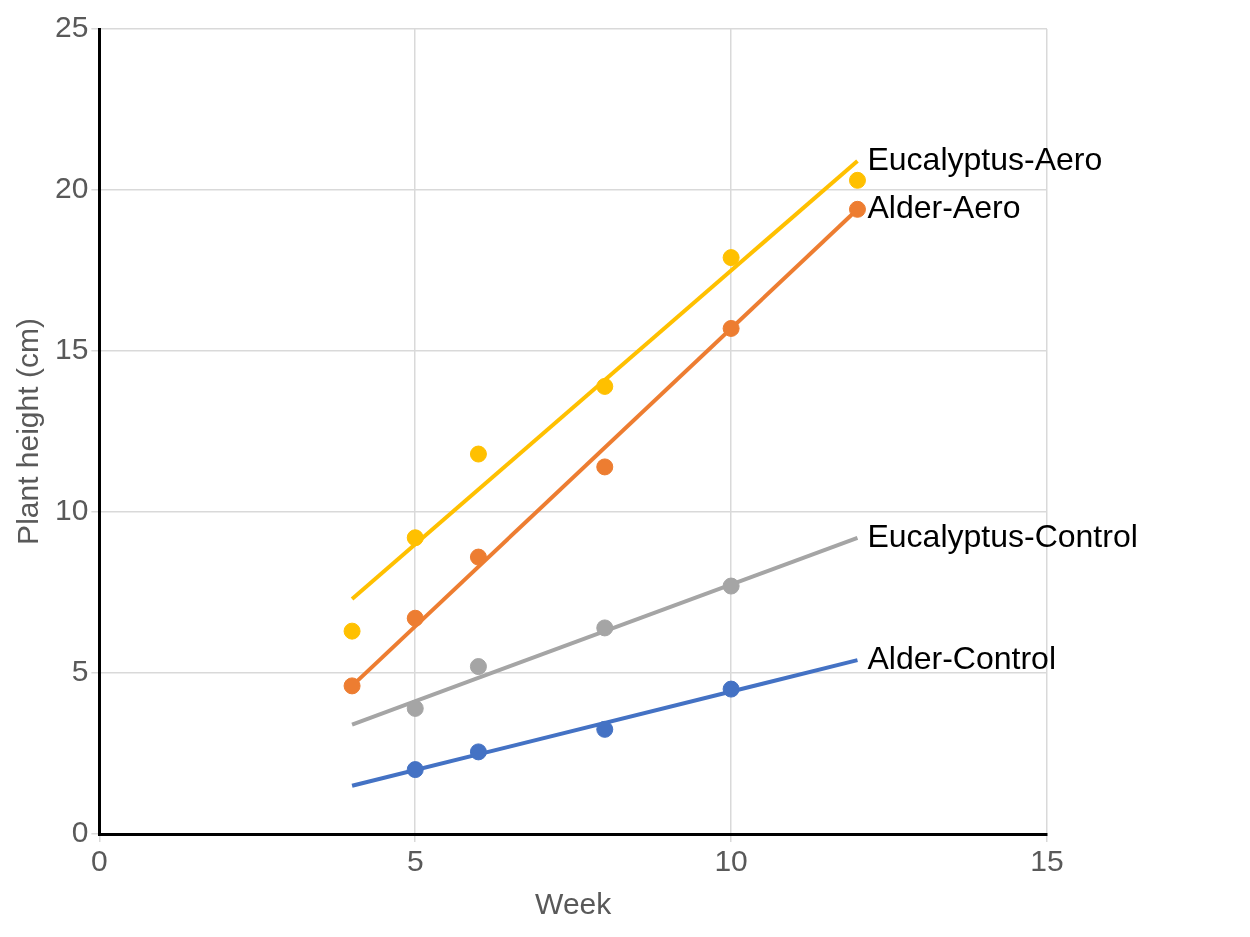 The image size is (1250, 937). Describe the element at coordinates (80, 671) in the screenshot. I see `y-tick-label: 5` at that location.